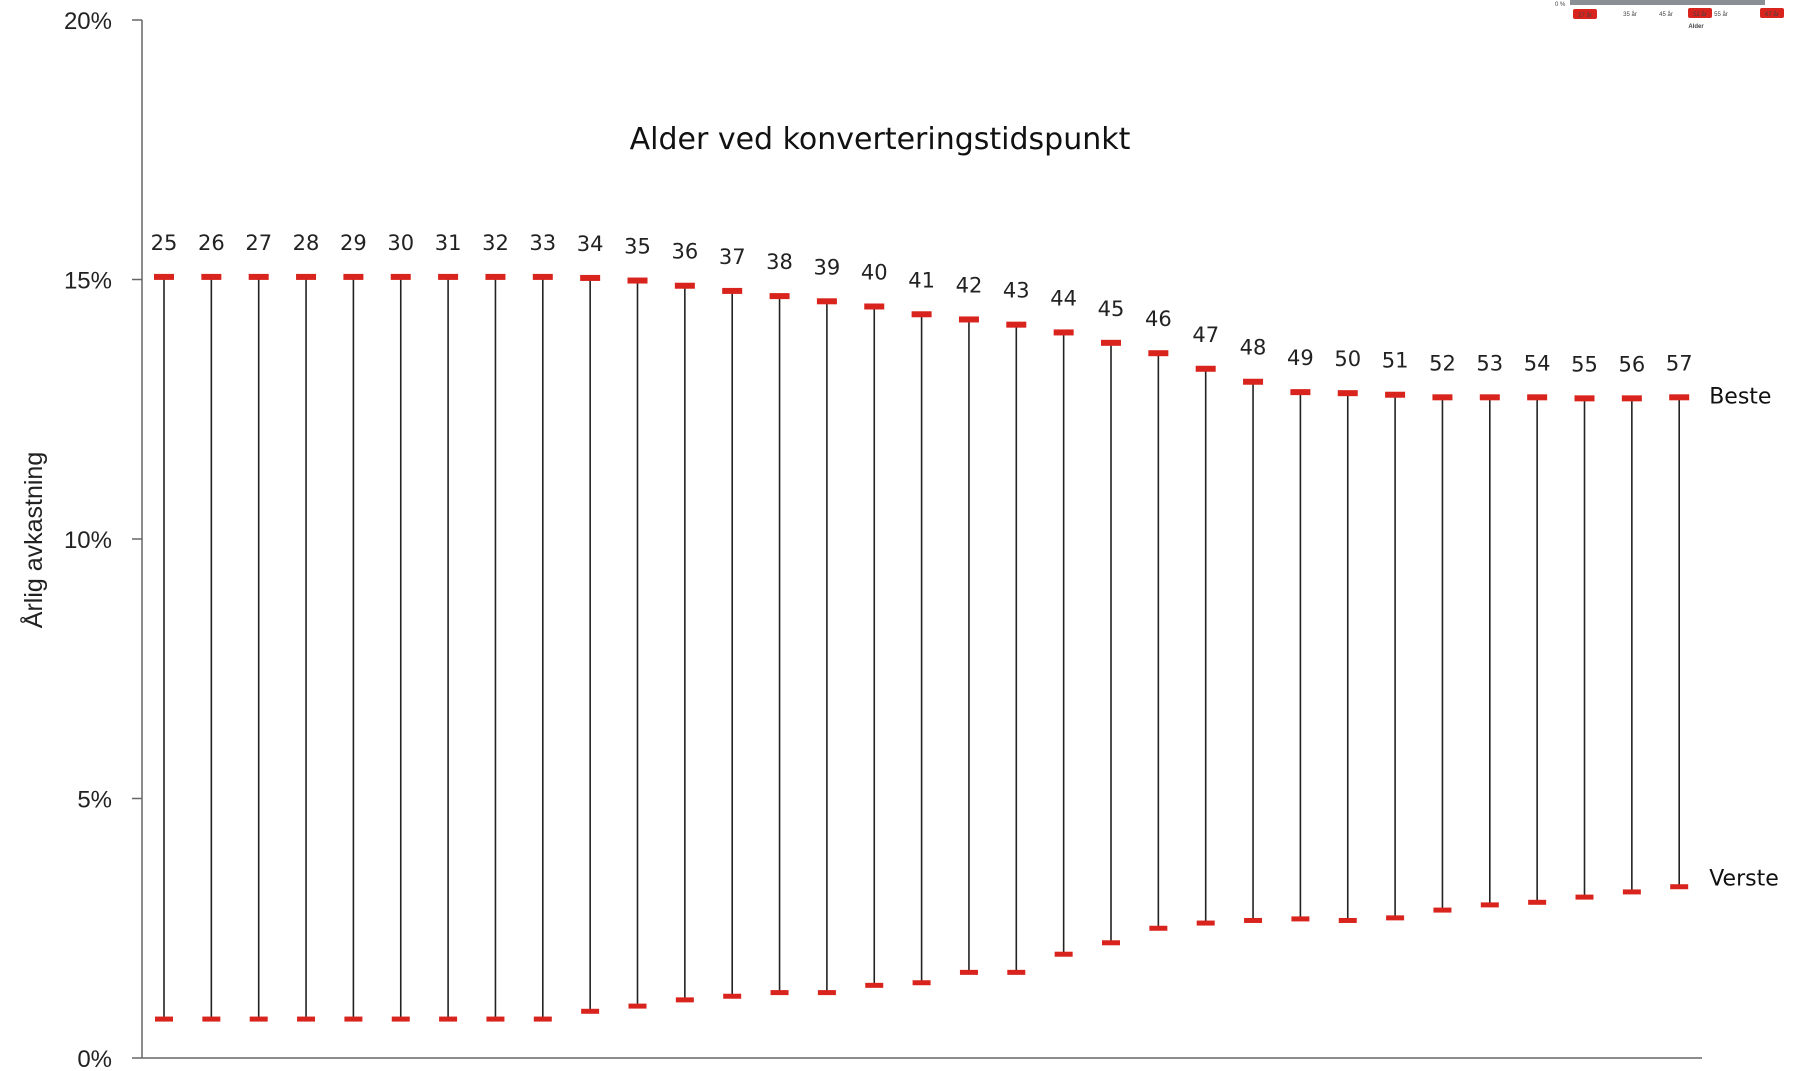 Image resolution: width=1795 pixels, height=1071 pixels. I want to click on inset-badge-3-label: 67 år, so click(1772, 14).